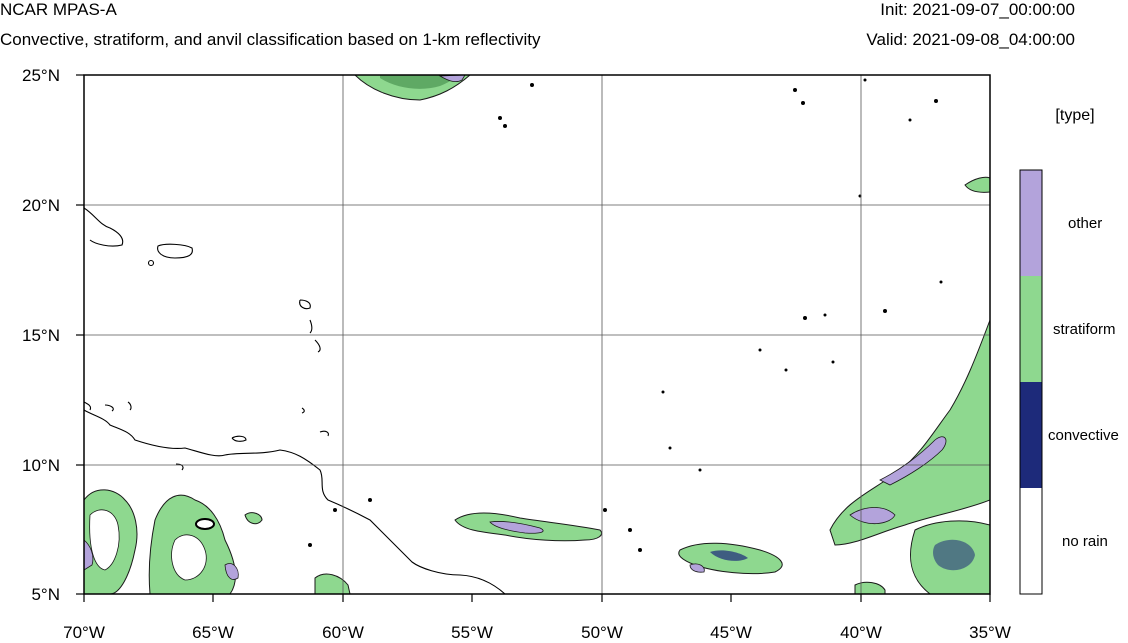 The image size is (1128, 643). Describe the element at coordinates (618, 482) in the screenshot. I see `rain-band-central` at that location.